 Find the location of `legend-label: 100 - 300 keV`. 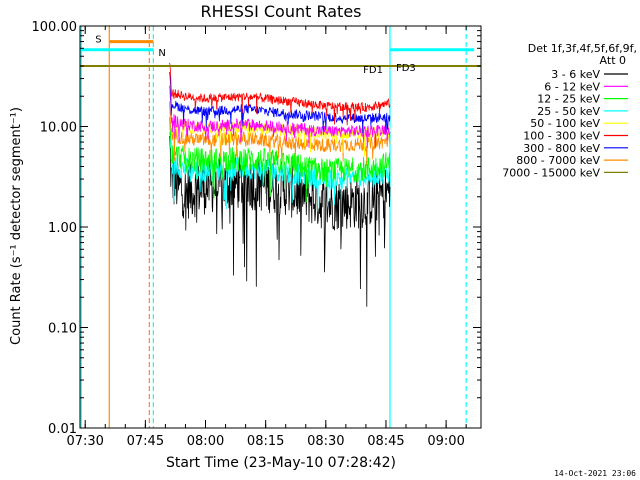

legend-label: 100 - 300 keV is located at coordinates (561, 136).